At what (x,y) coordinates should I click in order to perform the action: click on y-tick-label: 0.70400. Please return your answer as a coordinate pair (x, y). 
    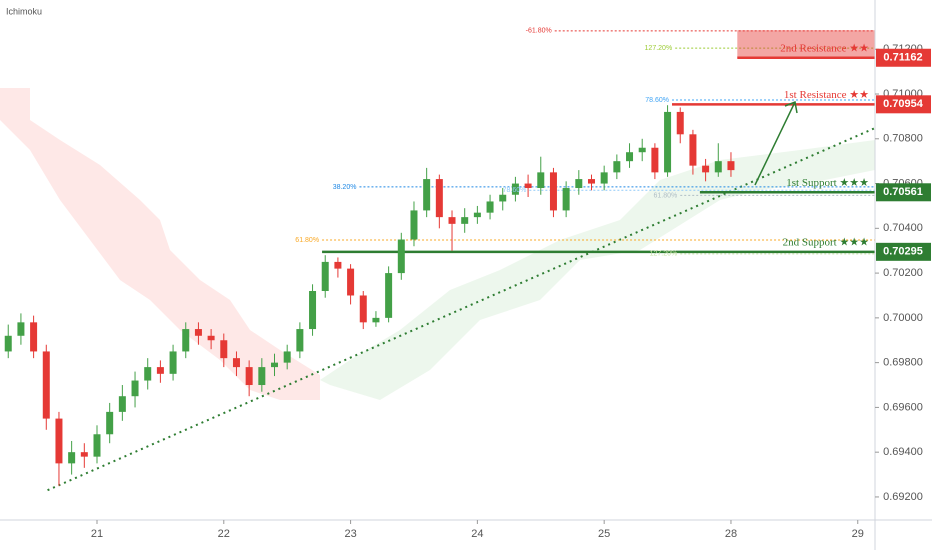
    Looking at the image, I should click on (903, 228).